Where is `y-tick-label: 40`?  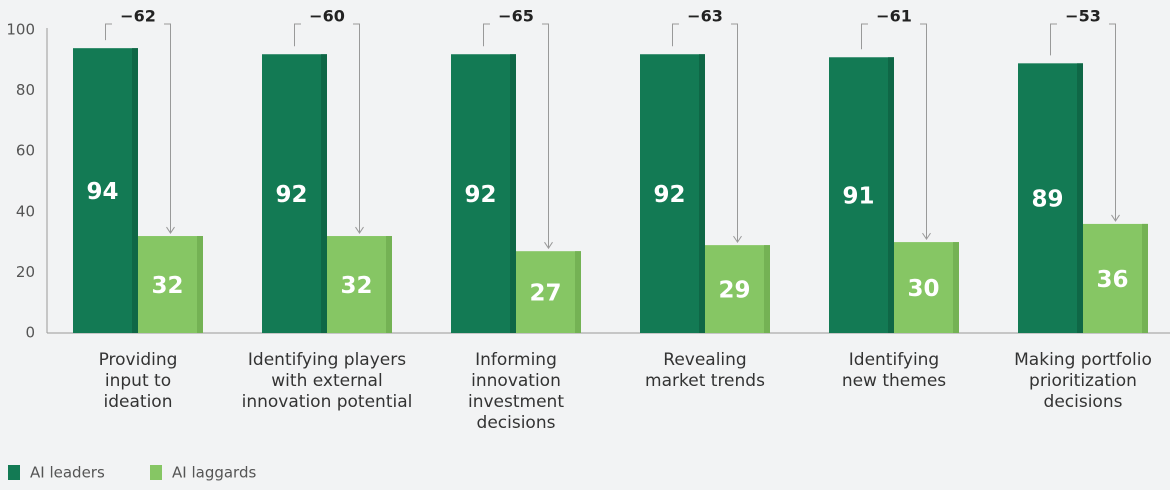
y-tick-label: 40 is located at coordinates (25, 211).